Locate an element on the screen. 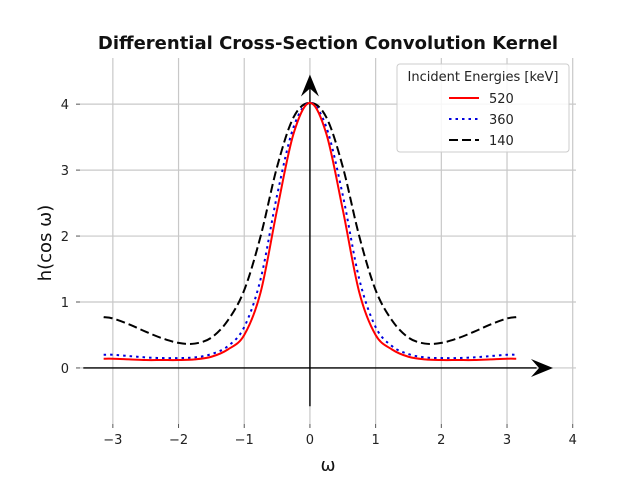 The height and width of the screenshot is (480, 640). x-tick-label: 2 is located at coordinates (441, 440).